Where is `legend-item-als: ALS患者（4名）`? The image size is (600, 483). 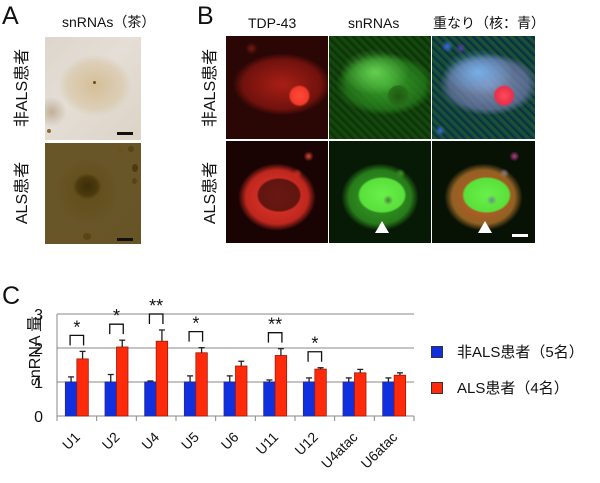 legend-item-als: ALS患者（4名） is located at coordinates (500, 387).